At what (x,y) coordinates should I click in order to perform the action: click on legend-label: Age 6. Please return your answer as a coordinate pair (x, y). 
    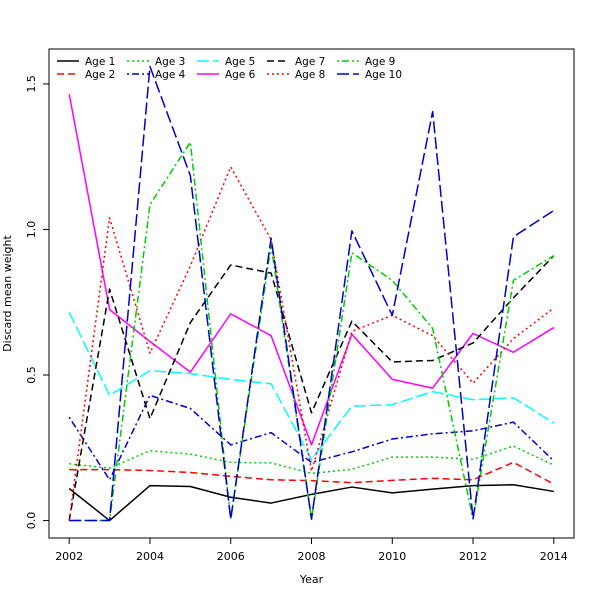
    Looking at the image, I should click on (240, 75).